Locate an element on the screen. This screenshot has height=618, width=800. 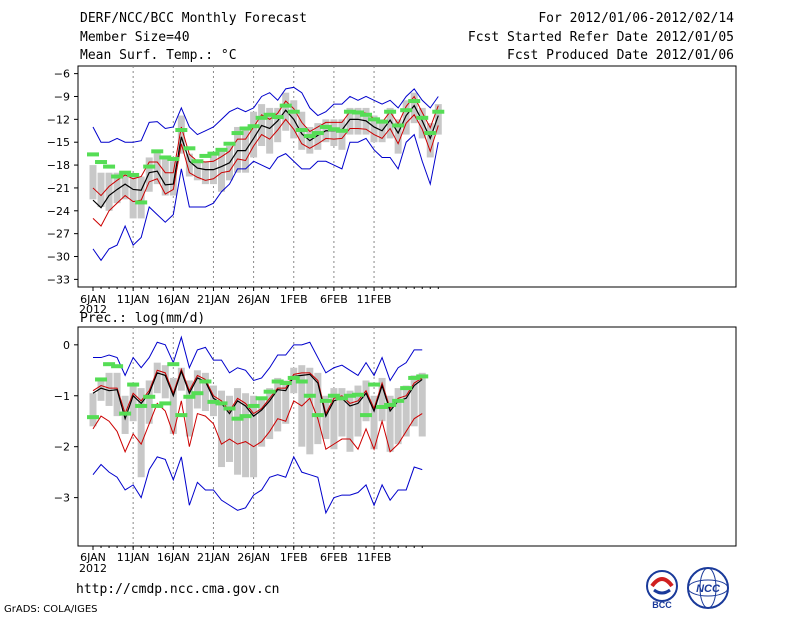
y-tick-label: −24 is located at coordinates (58, 211).